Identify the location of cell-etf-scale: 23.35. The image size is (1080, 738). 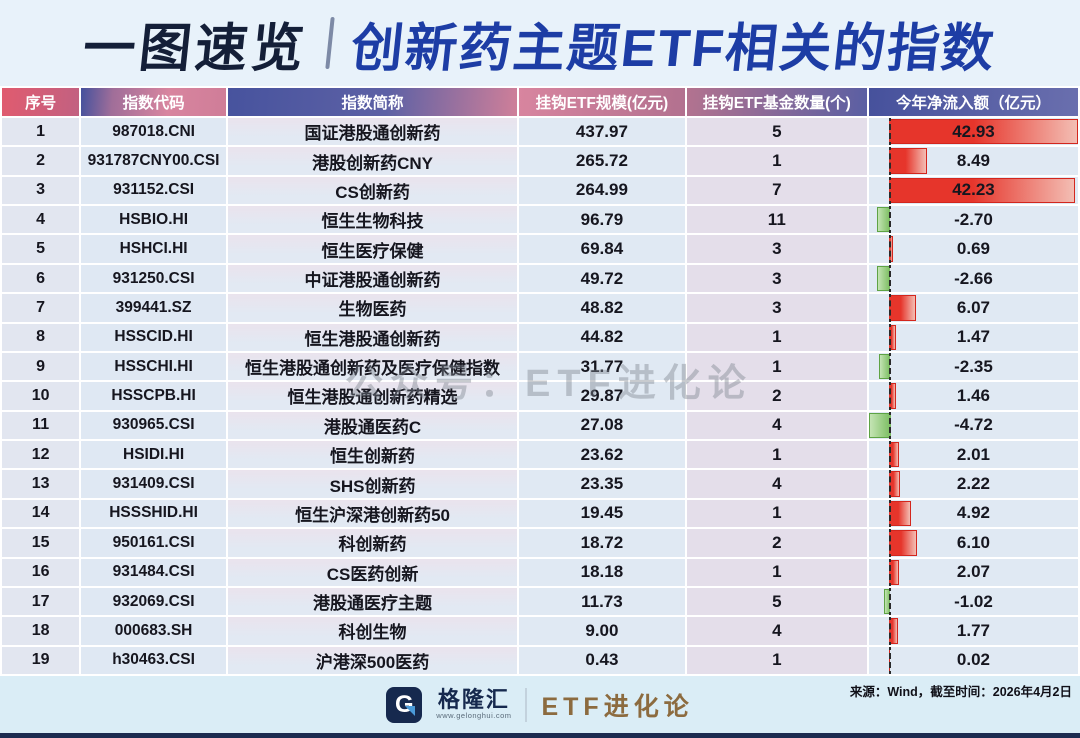
(602, 484).